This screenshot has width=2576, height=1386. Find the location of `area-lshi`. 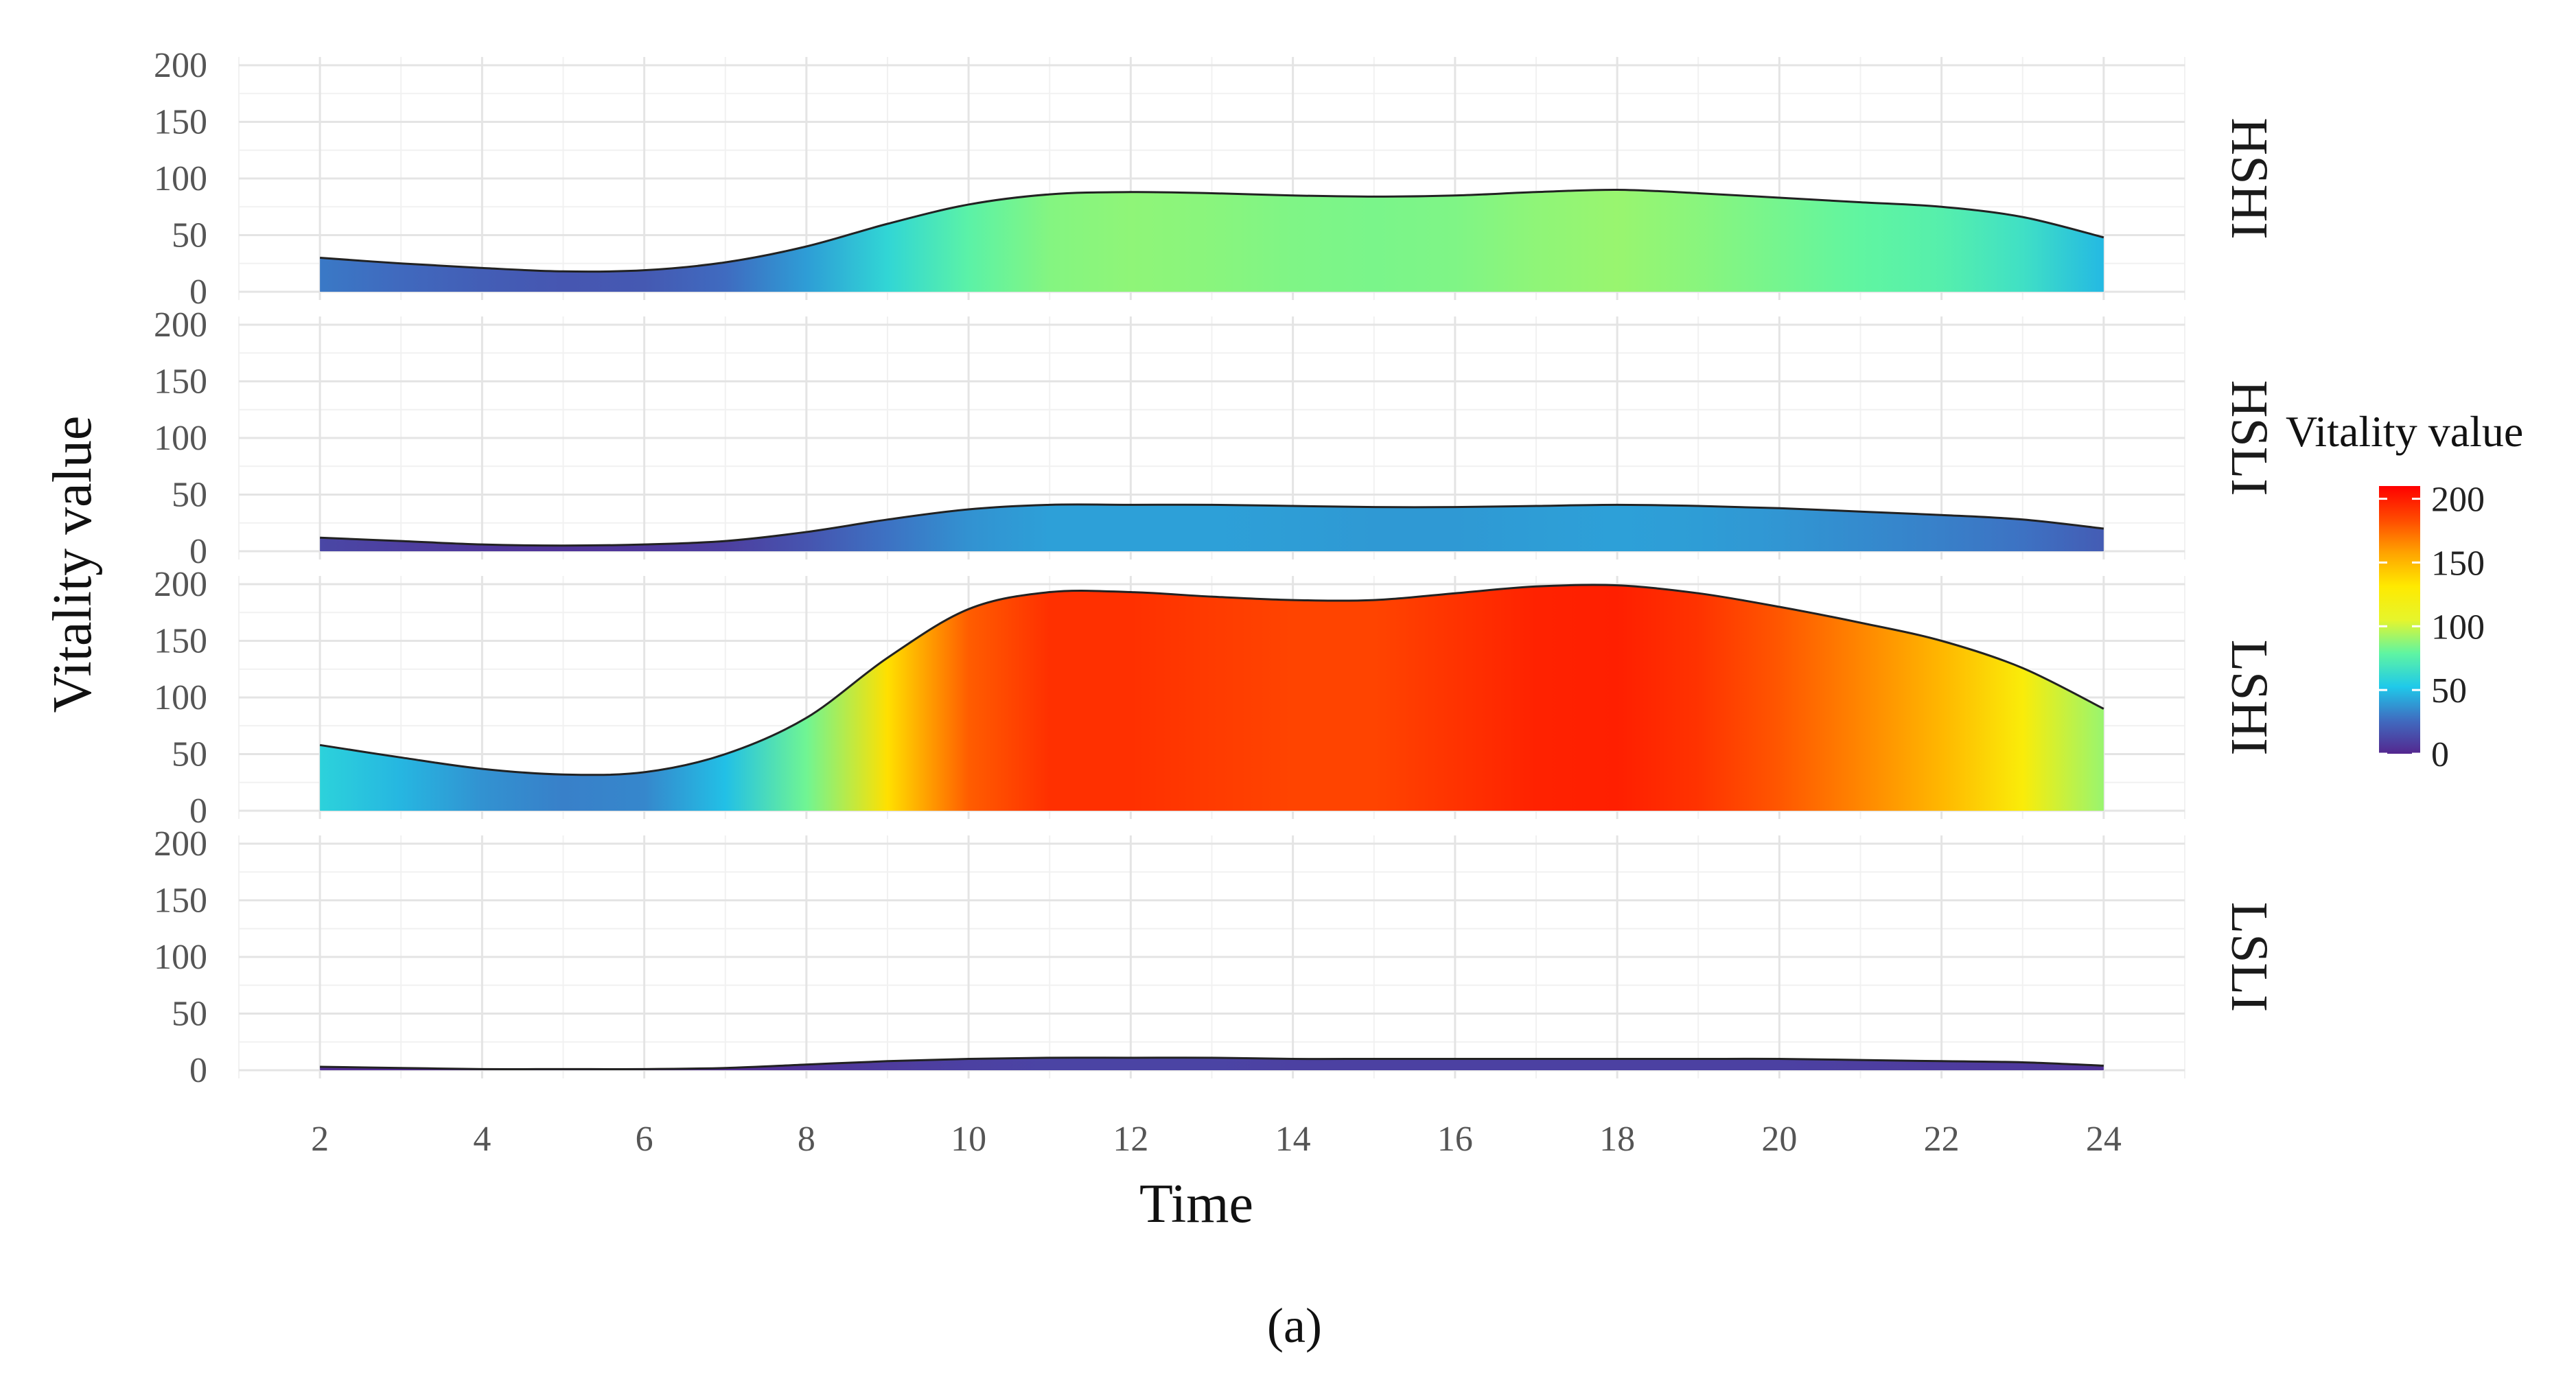

area-lshi is located at coordinates (1212, 697).